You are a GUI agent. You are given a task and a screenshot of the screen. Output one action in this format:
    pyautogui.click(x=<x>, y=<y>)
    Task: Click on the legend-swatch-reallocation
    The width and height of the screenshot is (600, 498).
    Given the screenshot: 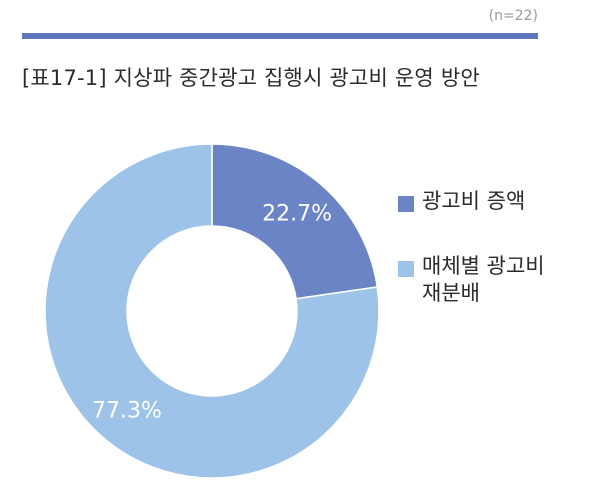 What is the action you would take?
    pyautogui.click(x=406, y=269)
    